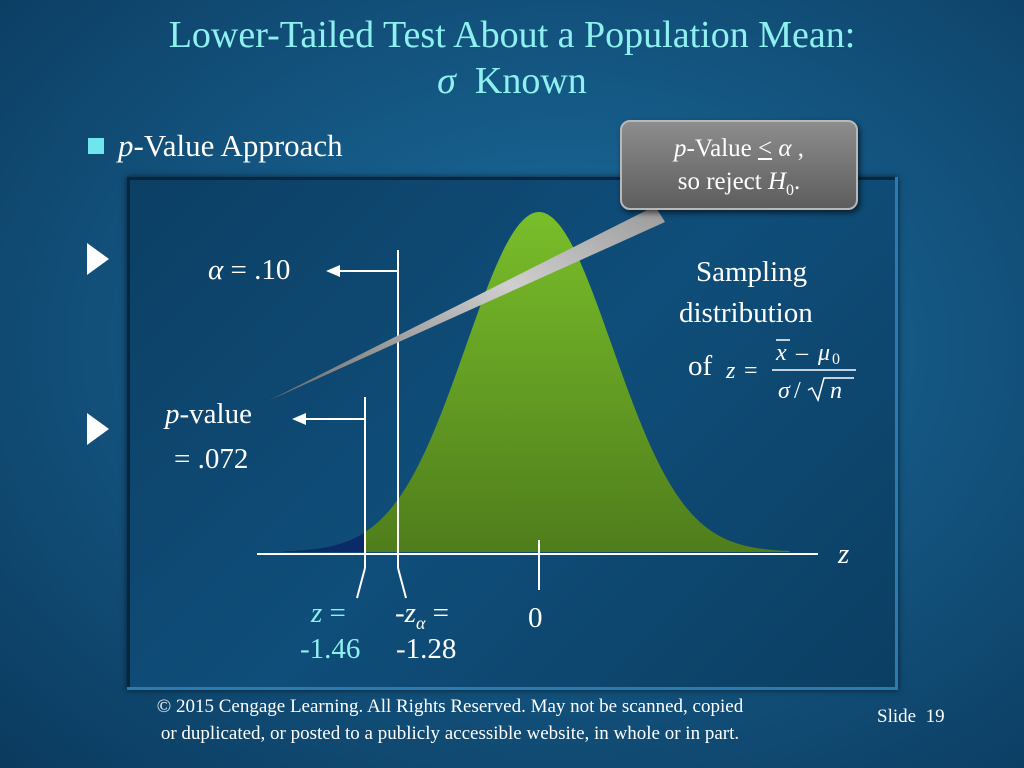  I want to click on callout-pointer, so click(466, 303).